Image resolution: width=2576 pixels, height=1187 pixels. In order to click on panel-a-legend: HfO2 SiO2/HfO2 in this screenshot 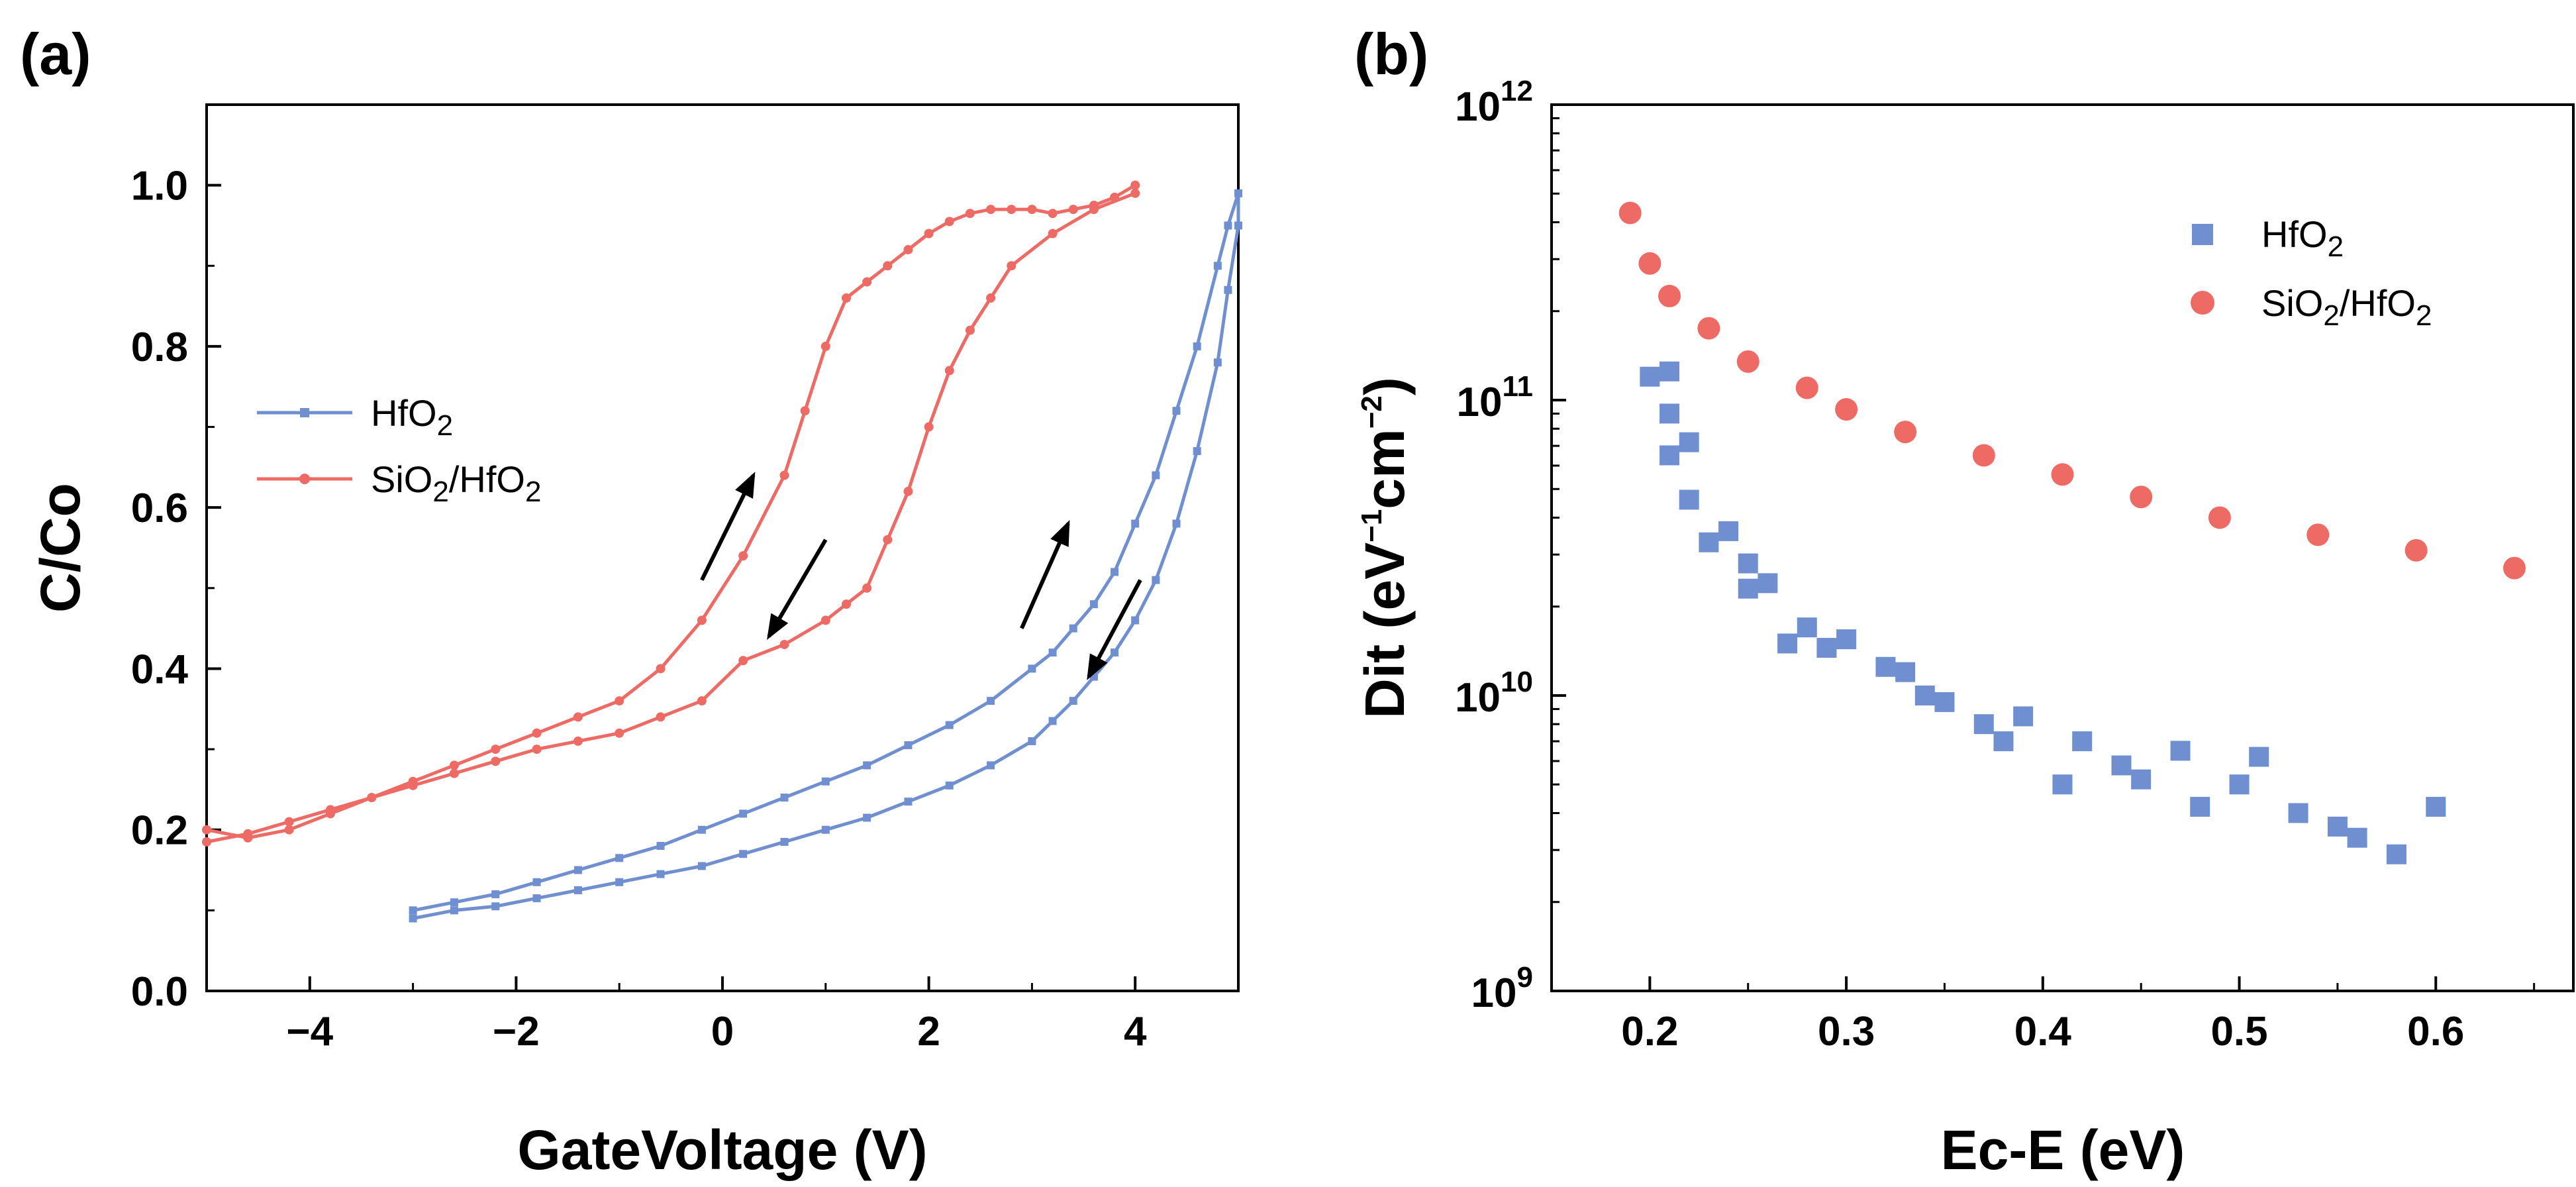, I will do `click(399, 450)`.